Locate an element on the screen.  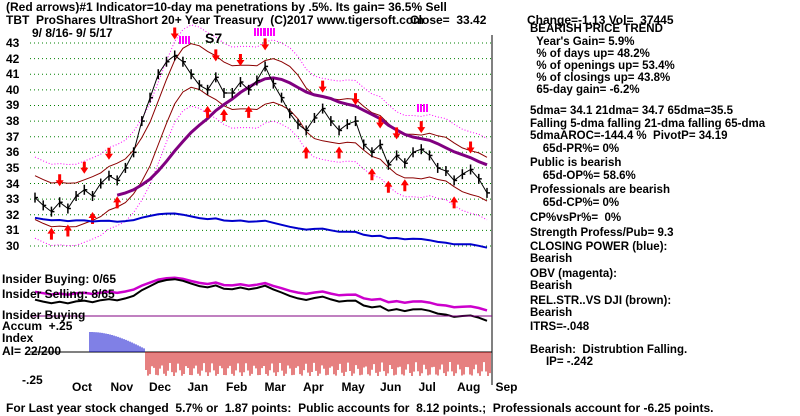
stats-line: % of days up= 48.2% is located at coordinates (590, 54).